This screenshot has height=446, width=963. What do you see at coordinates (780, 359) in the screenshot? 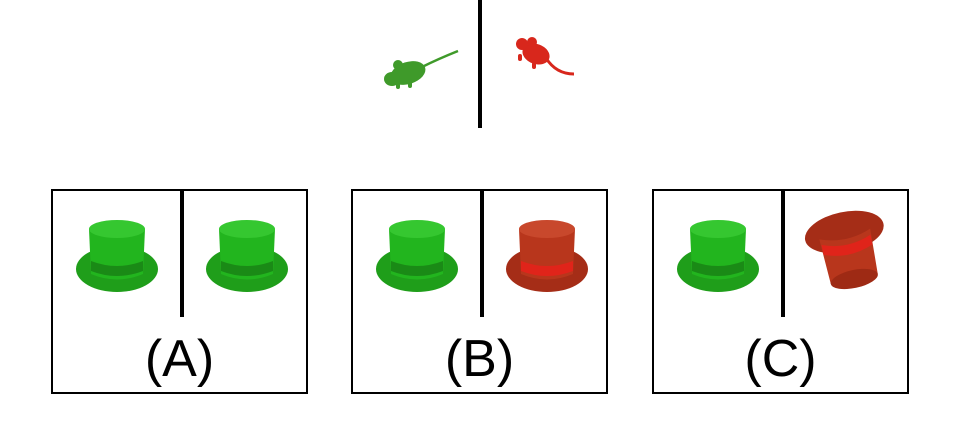
I see `option-c-label: (C)` at bounding box center [780, 359].